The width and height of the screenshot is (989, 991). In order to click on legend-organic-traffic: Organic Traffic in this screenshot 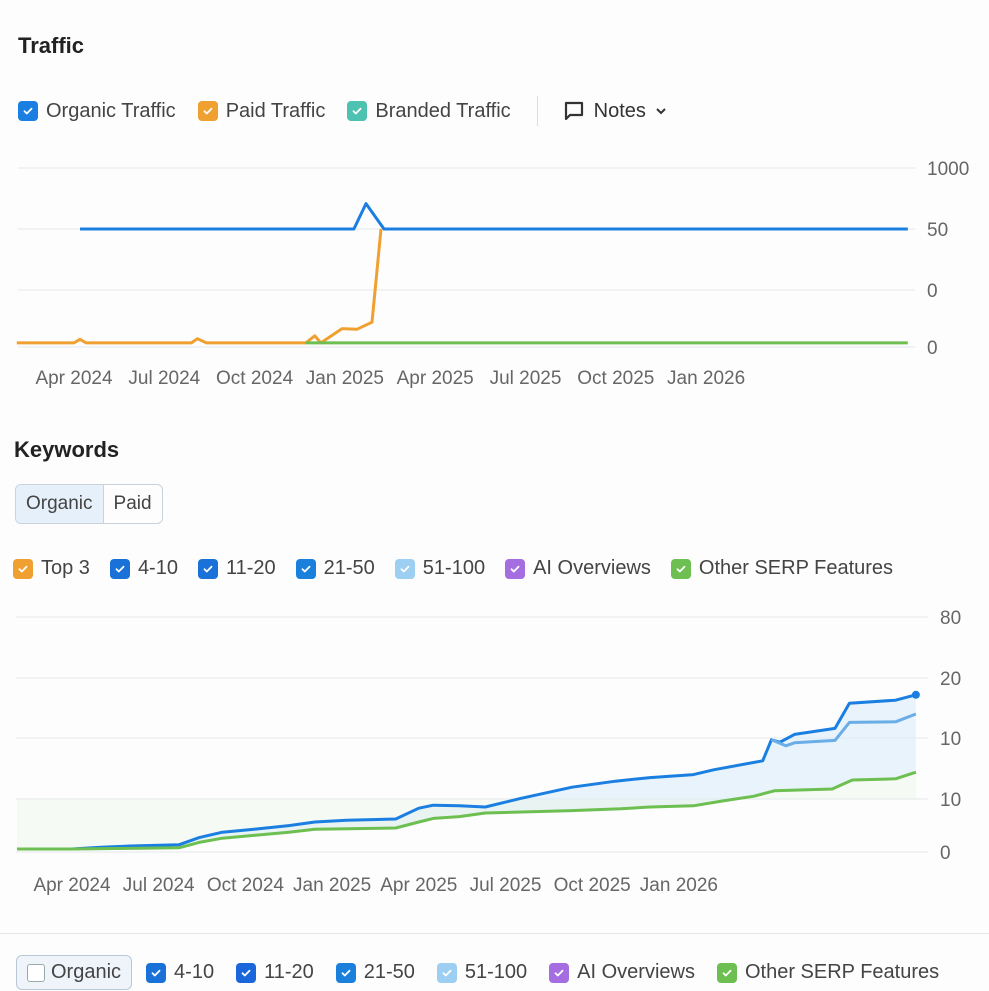, I will do `click(97, 111)`.